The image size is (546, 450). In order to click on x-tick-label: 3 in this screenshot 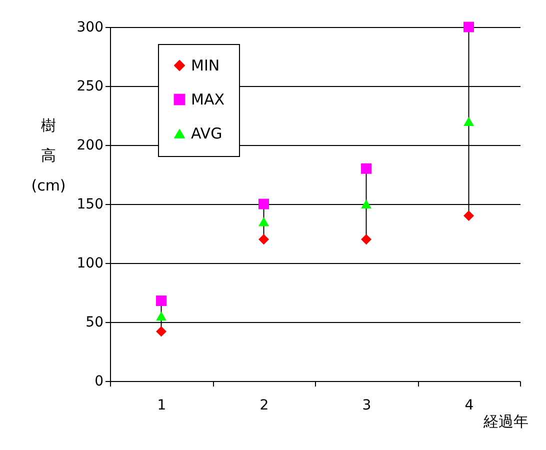, I will do `click(367, 406)`.